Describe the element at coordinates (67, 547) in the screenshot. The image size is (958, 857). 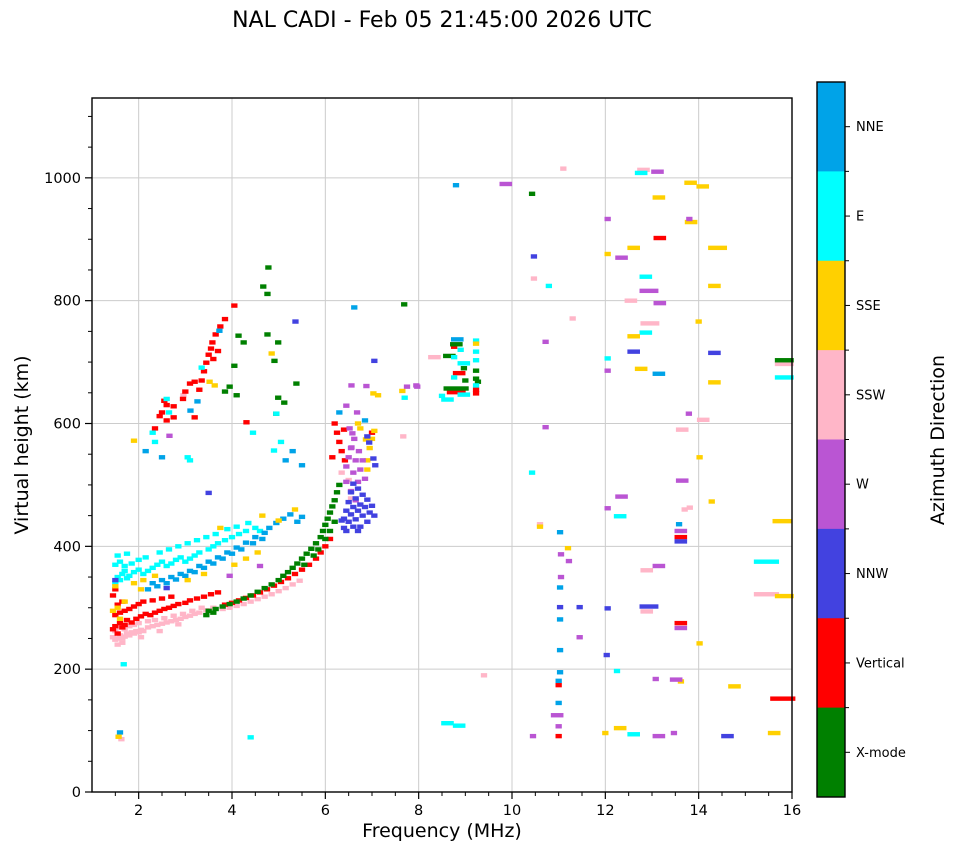
I see `y-tick-label: 400` at that location.